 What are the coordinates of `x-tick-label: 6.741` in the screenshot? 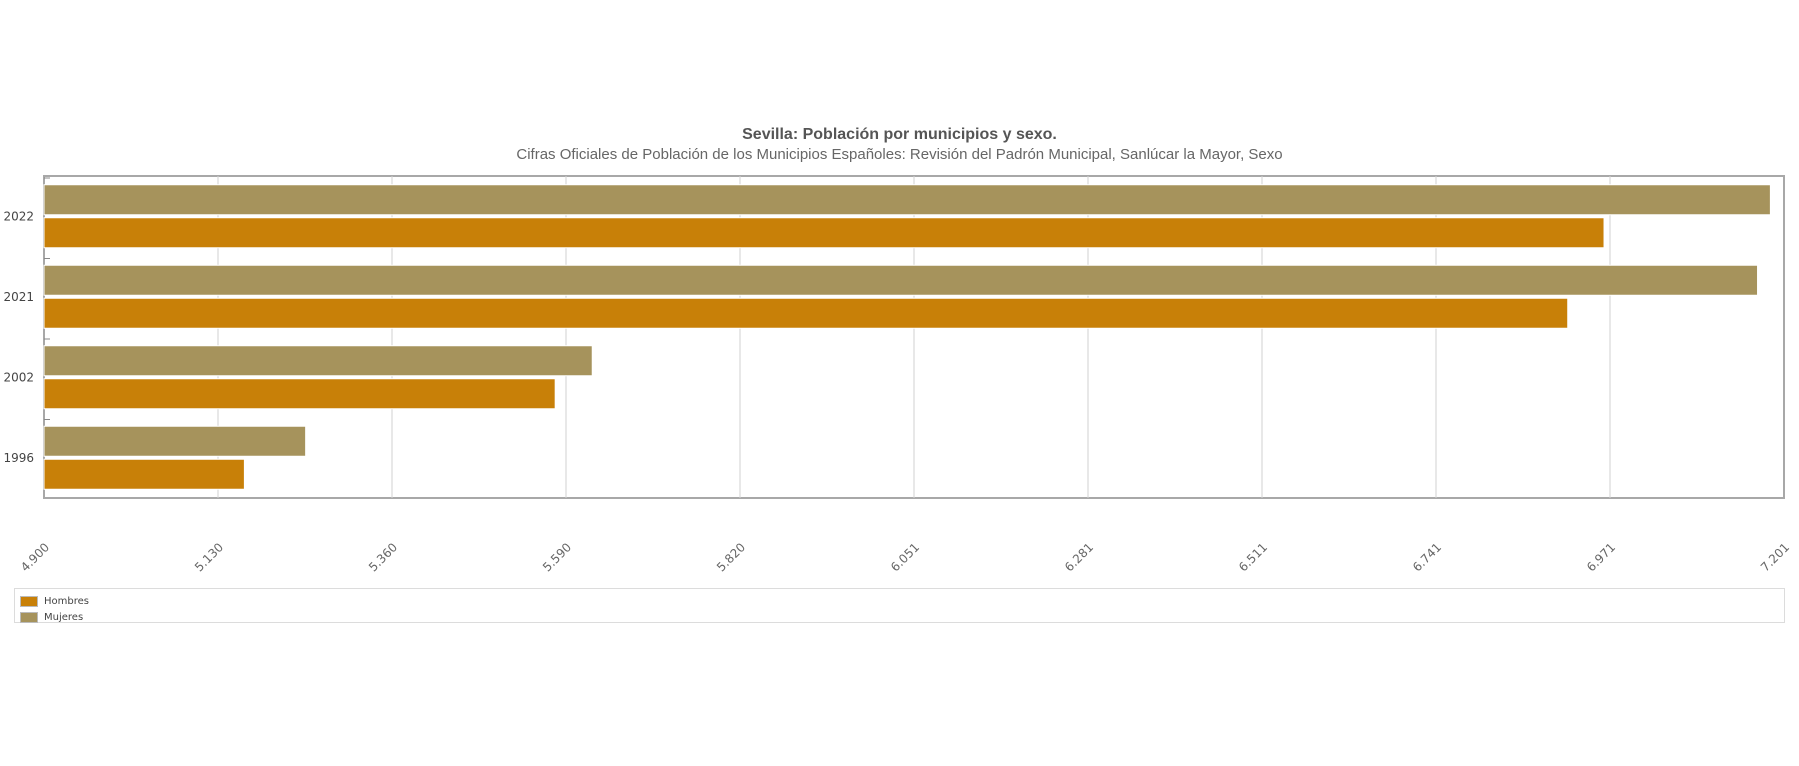 It's located at (1427, 557).